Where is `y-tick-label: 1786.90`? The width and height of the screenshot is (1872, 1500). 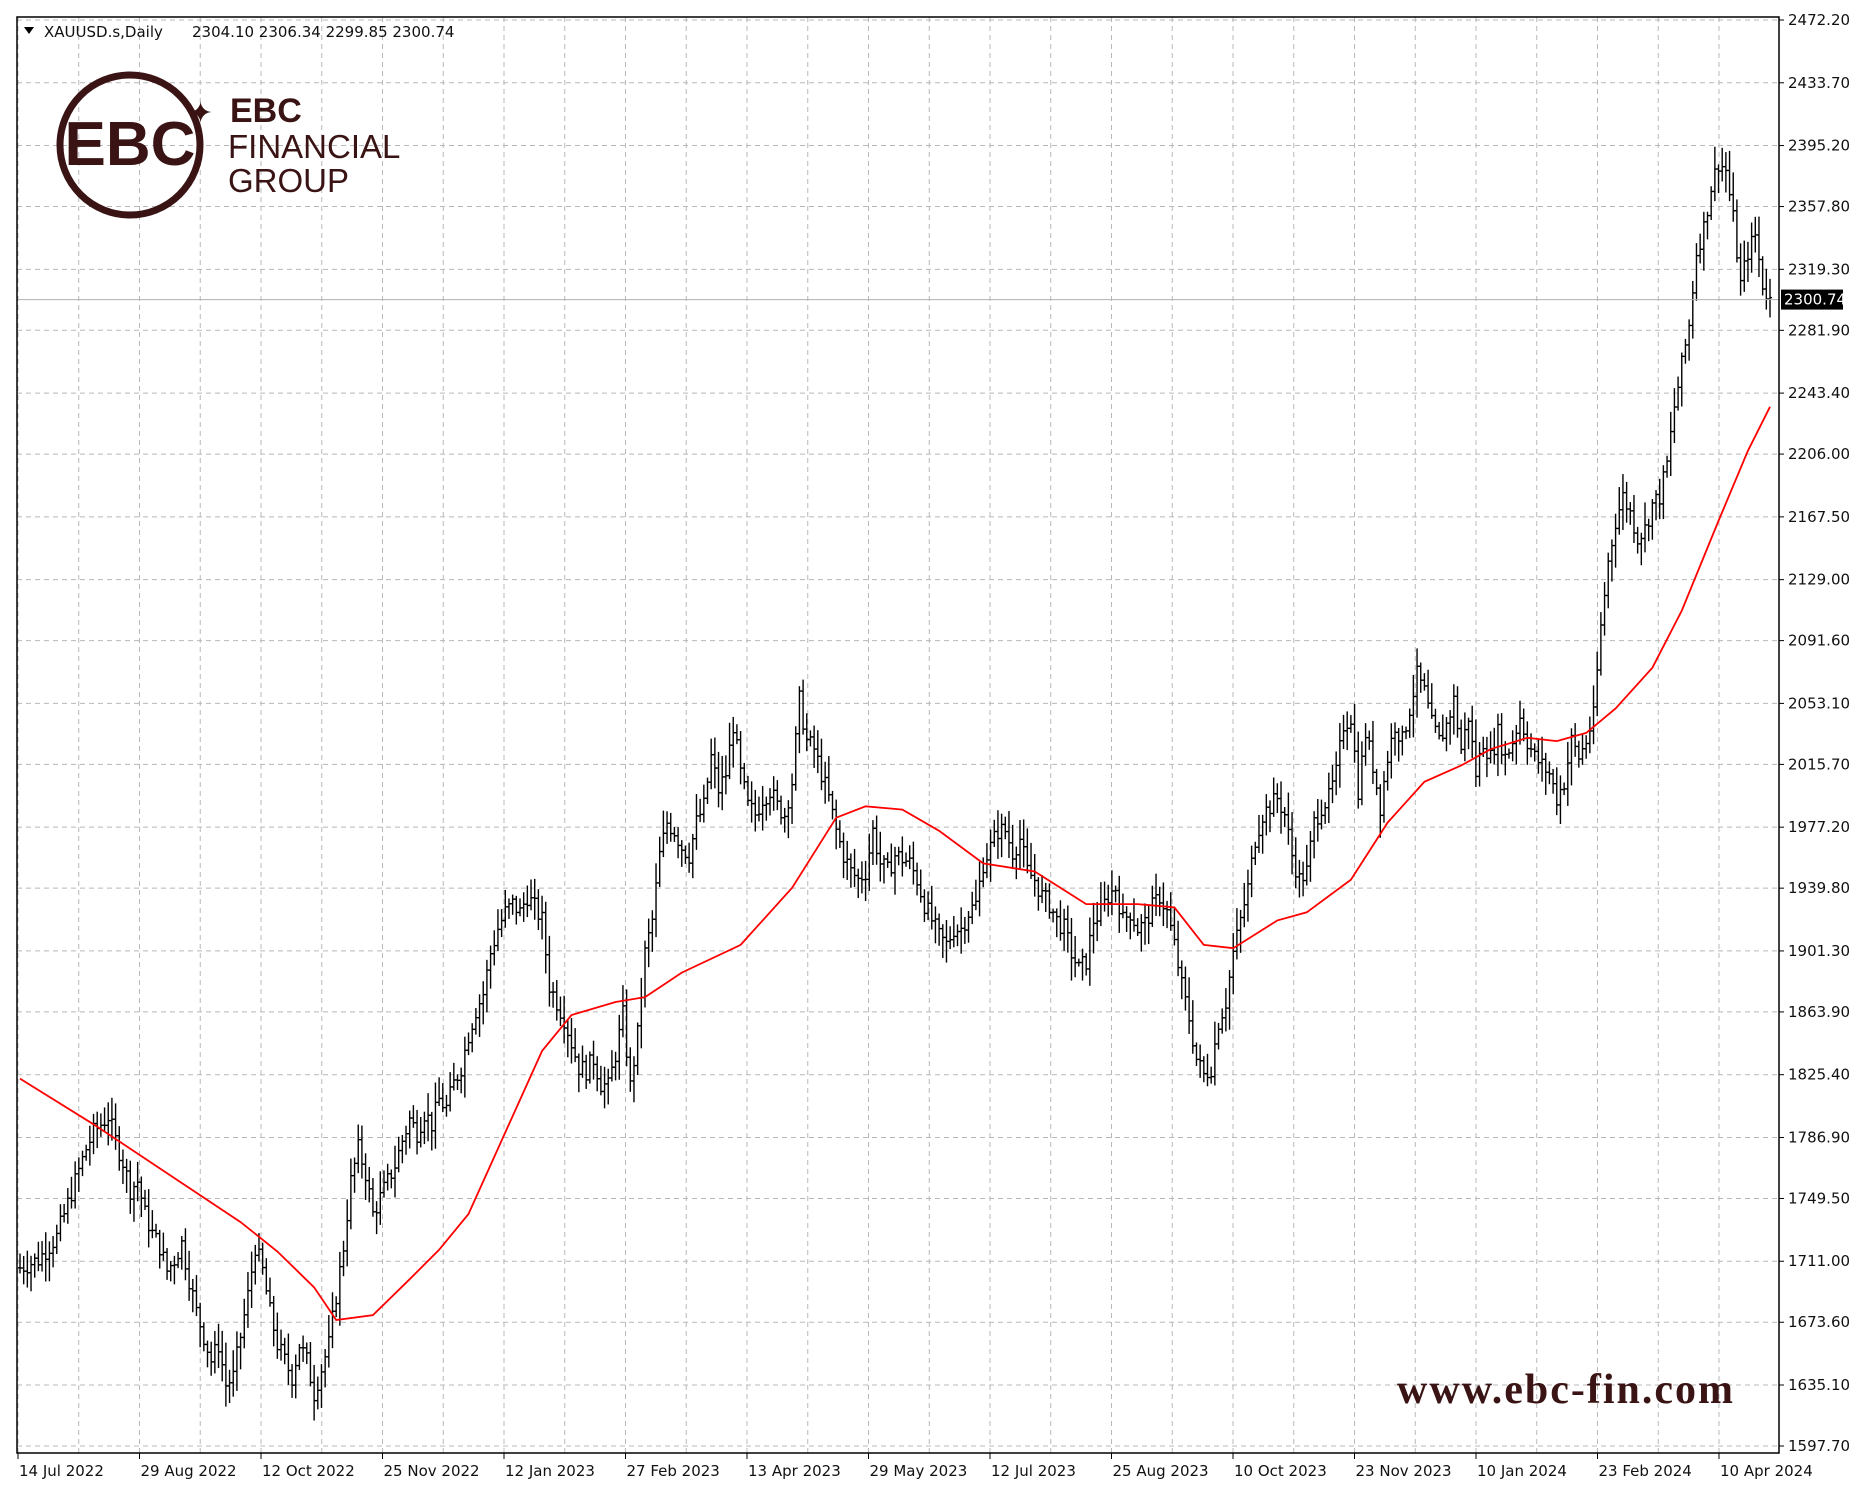
y-tick-label: 1786.90 is located at coordinates (1819, 1137).